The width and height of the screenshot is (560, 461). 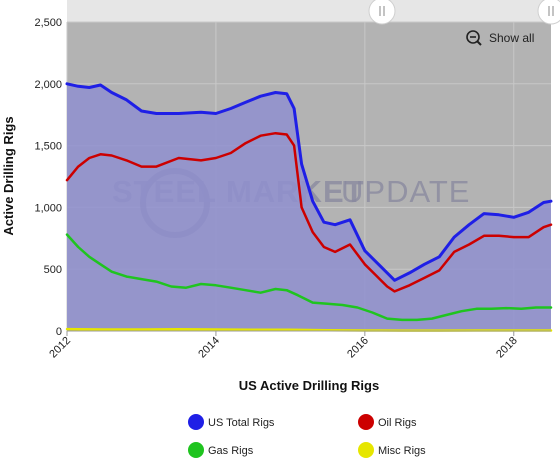 I want to click on y-tick-label: 2,000, so click(x=48, y=85).